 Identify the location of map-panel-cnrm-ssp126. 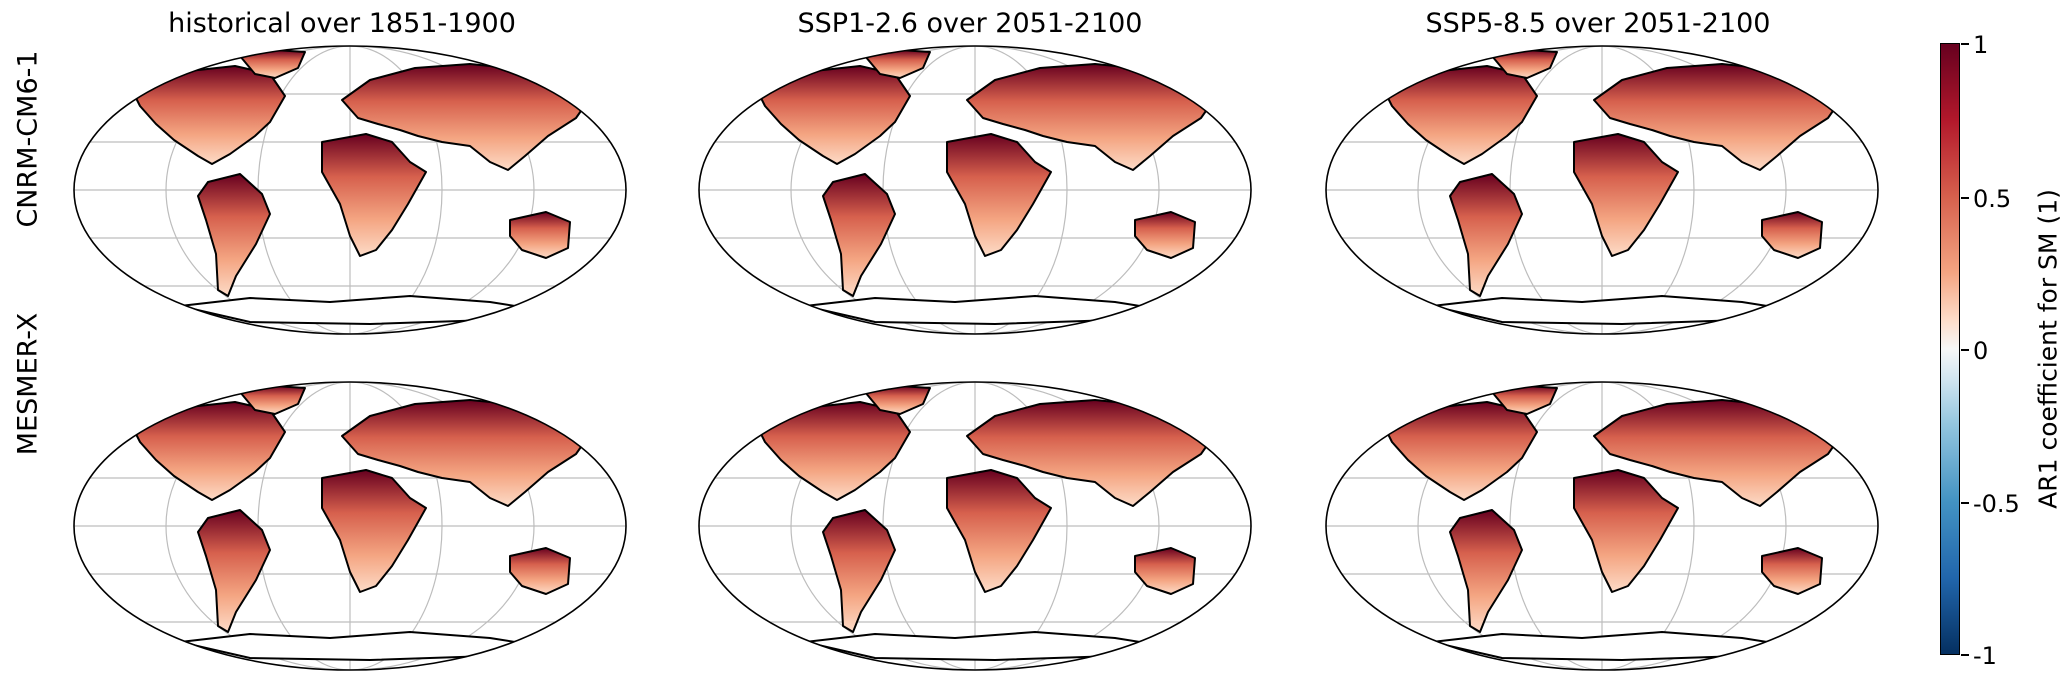
(975, 190).